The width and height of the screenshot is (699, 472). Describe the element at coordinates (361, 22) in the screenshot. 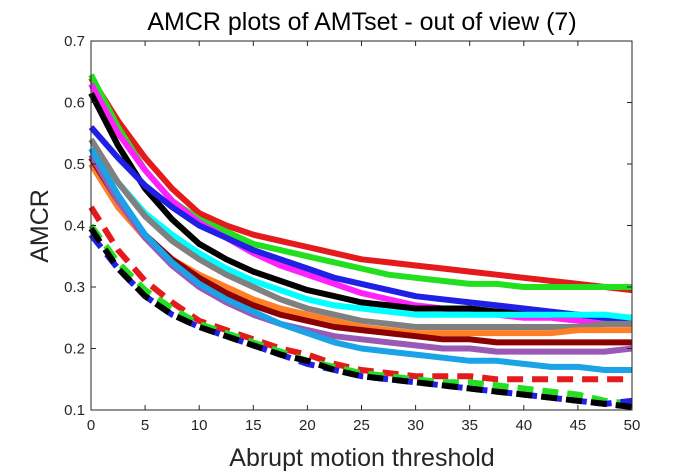

I see `chart-title: AMCR plots of AMTset - out of view (7)` at that location.